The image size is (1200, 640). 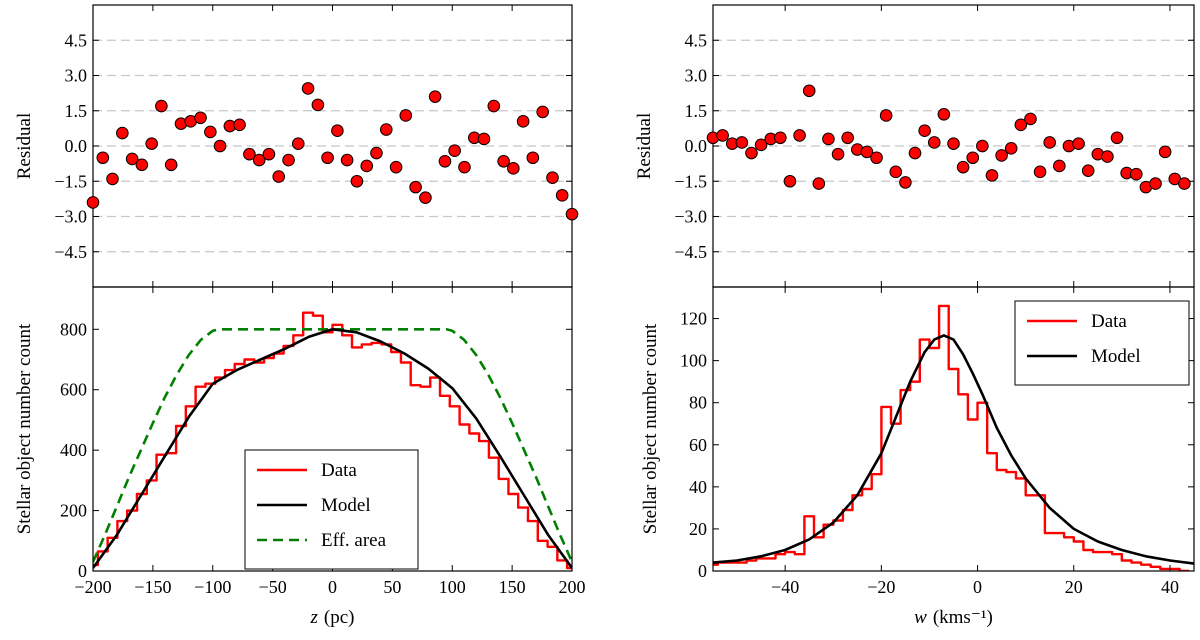 What do you see at coordinates (881, 587) in the screenshot?
I see `x-tick-label: −20` at bounding box center [881, 587].